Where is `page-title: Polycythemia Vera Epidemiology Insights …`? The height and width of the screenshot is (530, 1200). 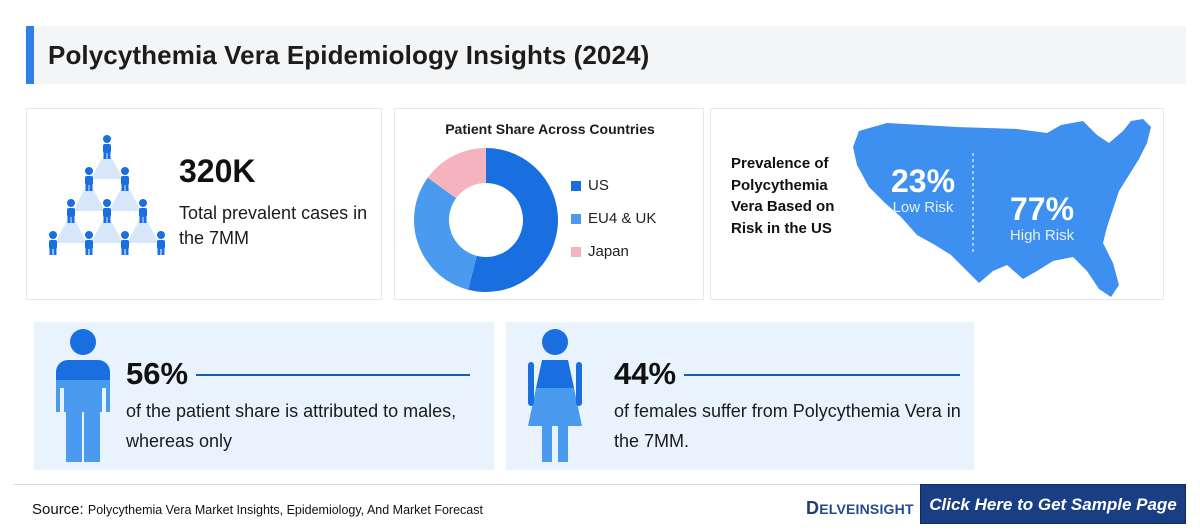 page-title: Polycythemia Vera Epidemiology Insights … is located at coordinates (349, 55).